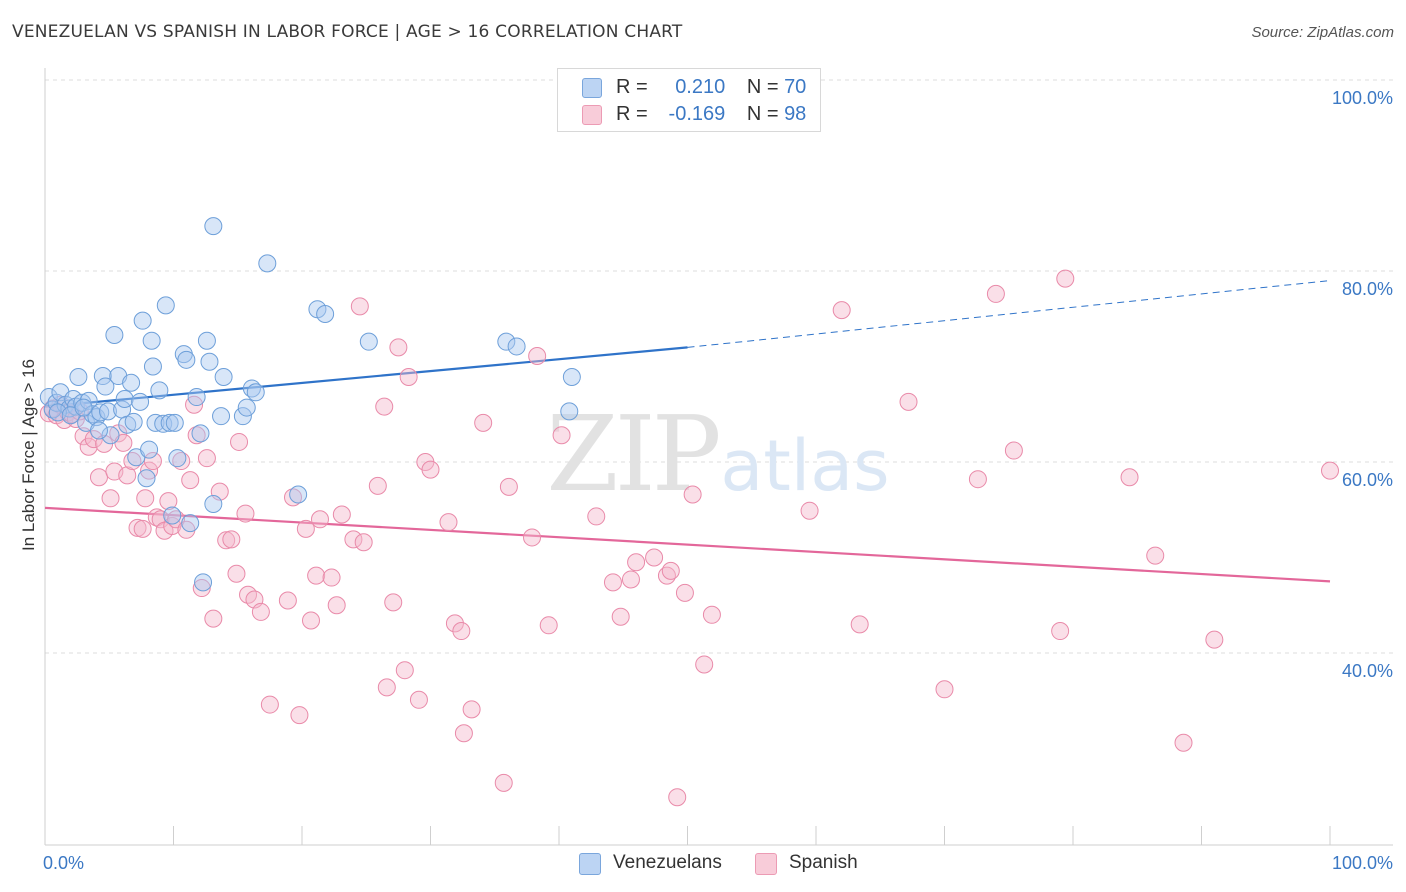 This screenshot has height=892, width=1406. I want to click on y-axis-label: In Labor Force | Age > 16, so click(28, 455).